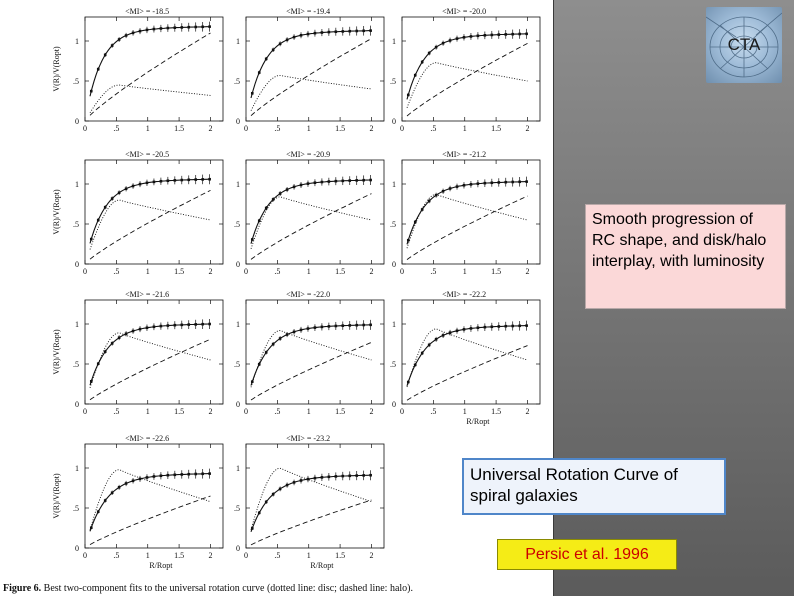 Image resolution: width=794 pixels, height=596 pixels. I want to click on caption-label: Figure 6., so click(22, 588).